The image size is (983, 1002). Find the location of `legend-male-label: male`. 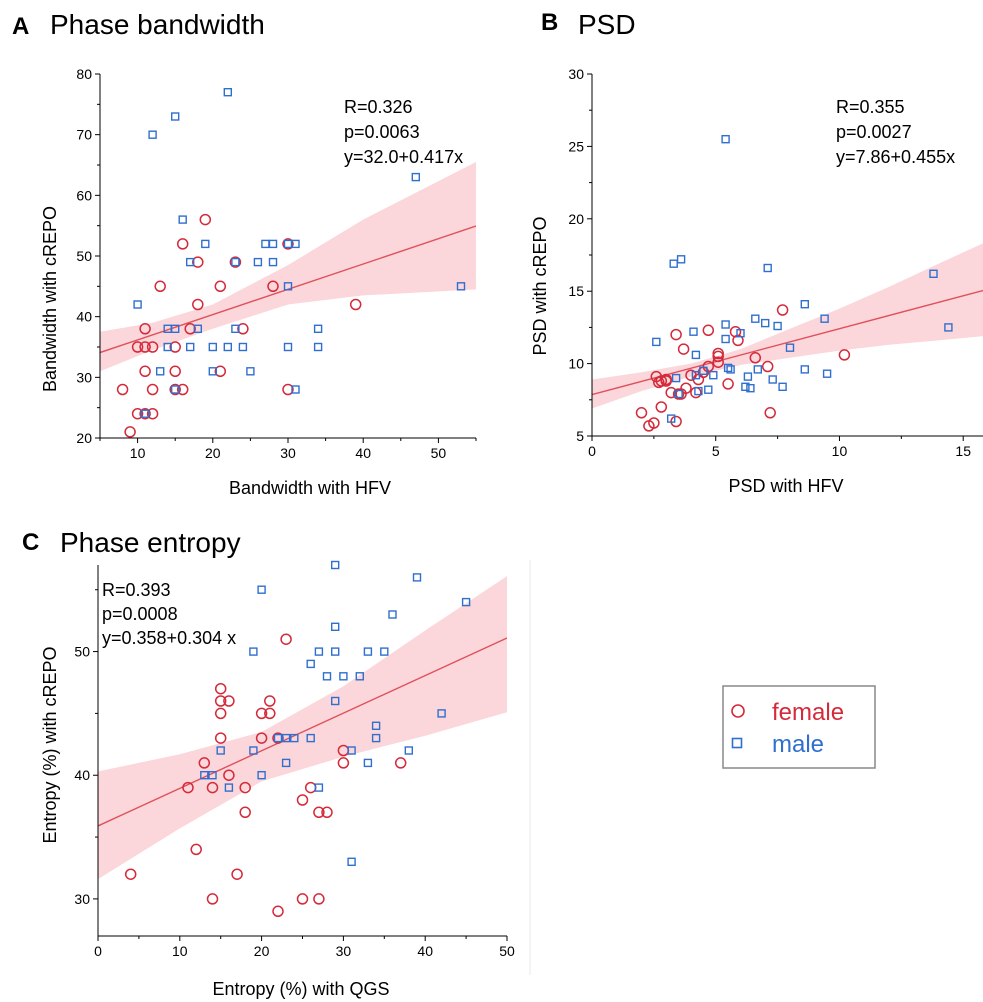

legend-male-label: male is located at coordinates (798, 744).